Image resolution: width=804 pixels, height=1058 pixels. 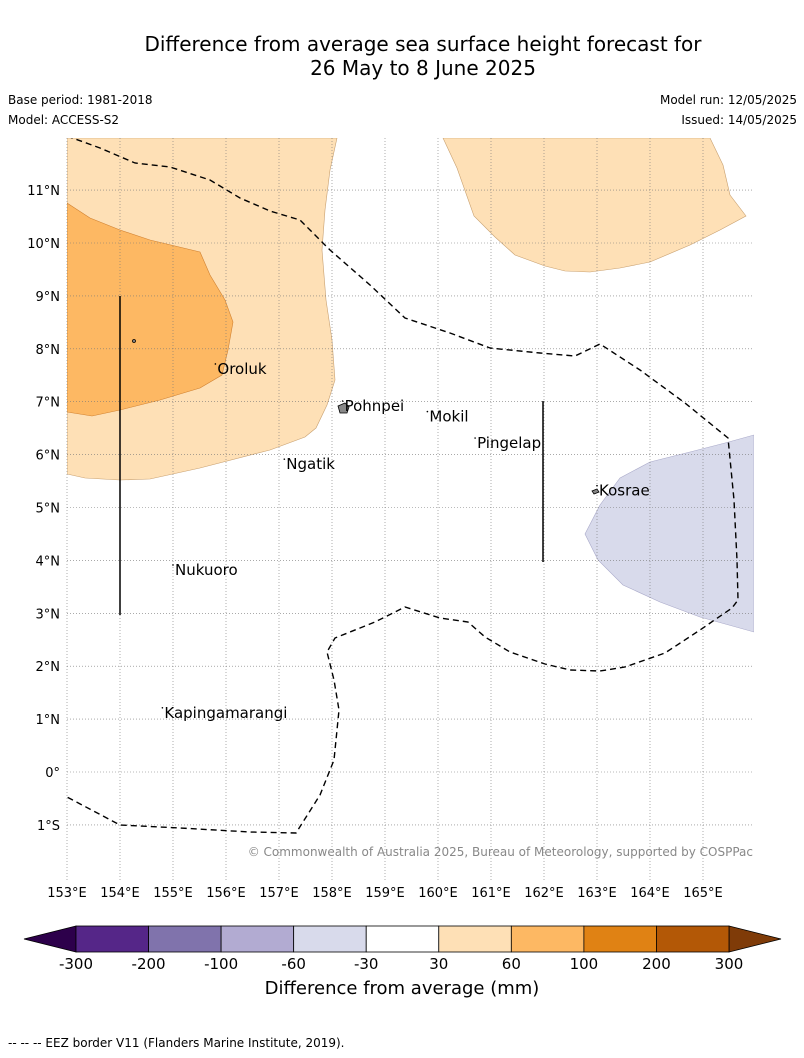 I want to click on place-label: Kosrae, so click(x=624, y=491).